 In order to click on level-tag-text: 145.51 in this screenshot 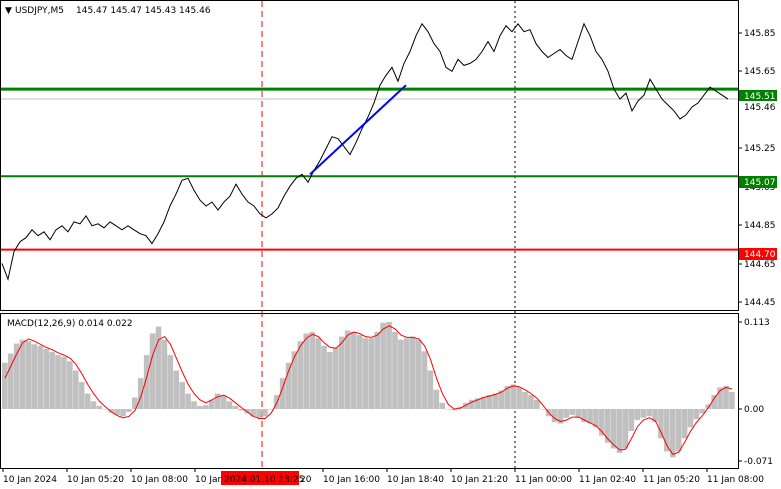, I will do `click(760, 97)`.